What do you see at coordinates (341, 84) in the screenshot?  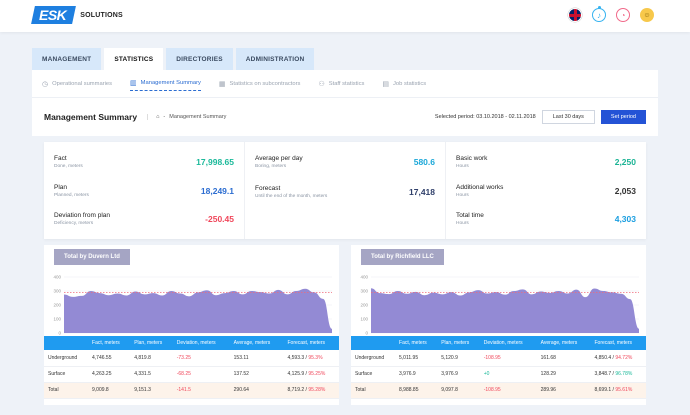 I see `subnav-staff-statistics: ⚇ Staff statistics` at bounding box center [341, 84].